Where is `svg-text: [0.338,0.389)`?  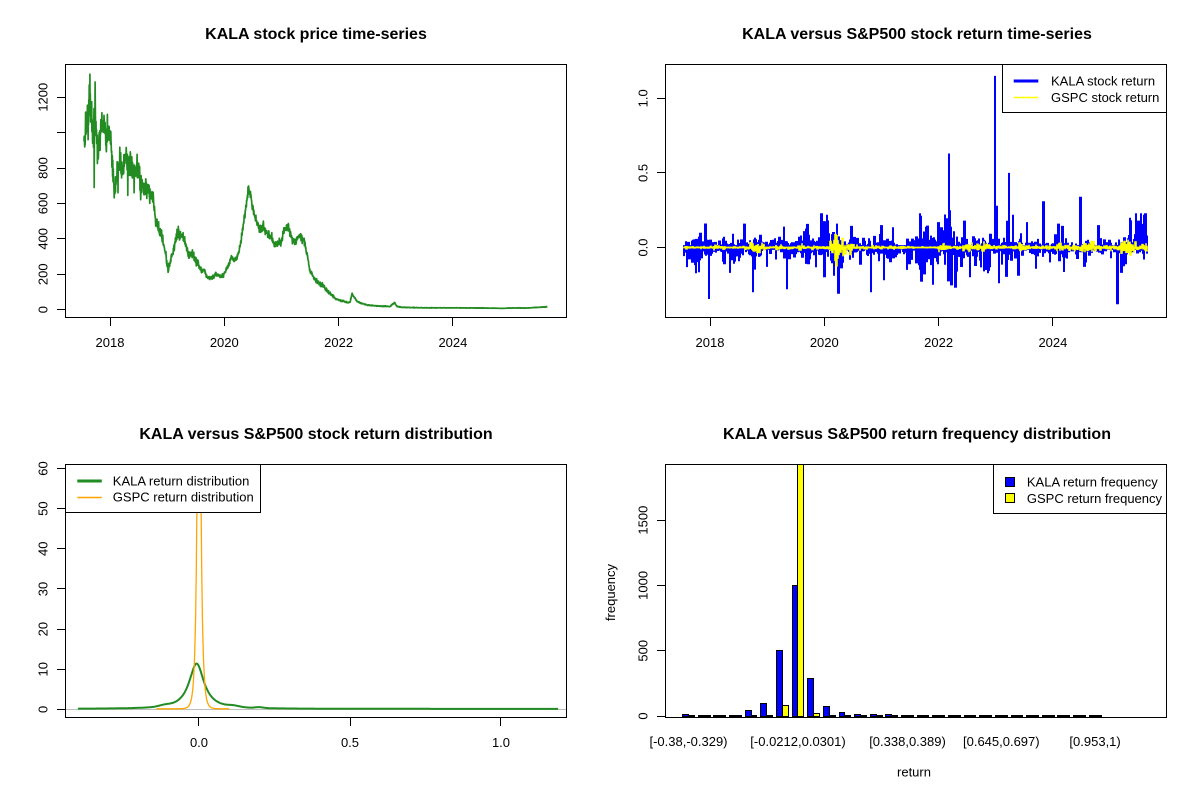
svg-text: [0.338,0.389) is located at coordinates (907, 741).